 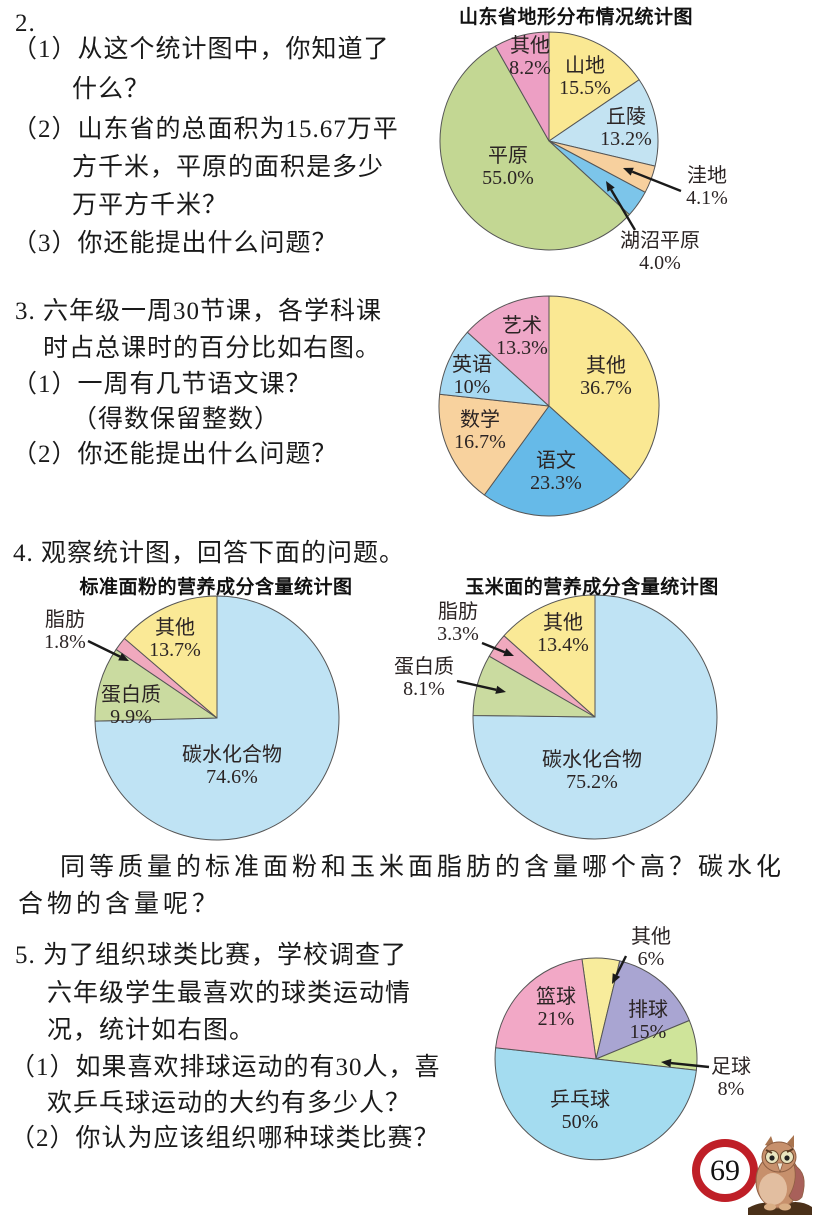 I want to click on pie-label-乒乓球: 乒乓球 50%, so click(x=580, y=1111).